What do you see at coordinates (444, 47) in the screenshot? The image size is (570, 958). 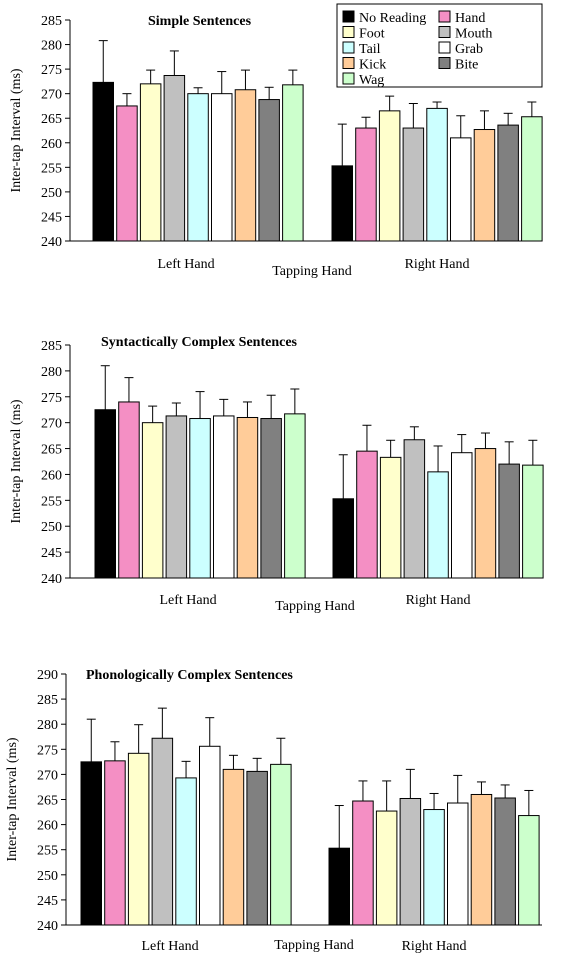 I see `legend-swatch-grab` at bounding box center [444, 47].